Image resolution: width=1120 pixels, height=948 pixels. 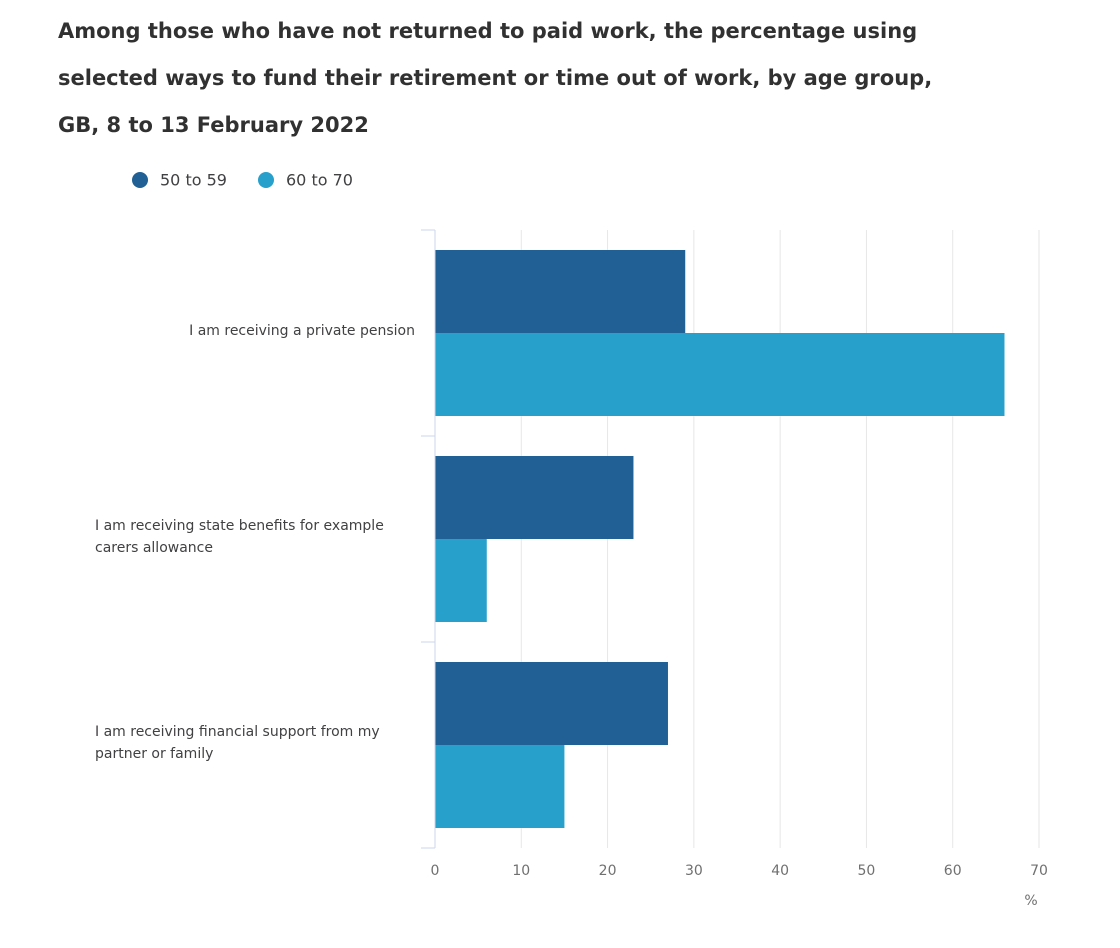 I want to click on x-axis-label: %, so click(x=1030, y=901).